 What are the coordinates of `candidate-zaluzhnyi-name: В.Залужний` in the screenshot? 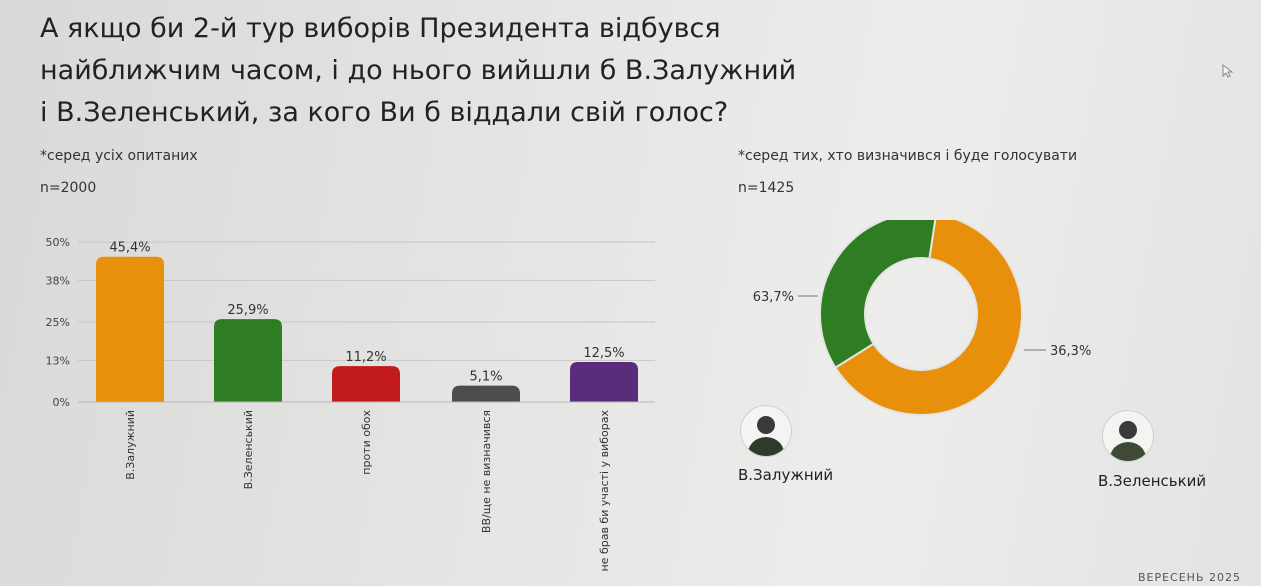 It's located at (786, 475).